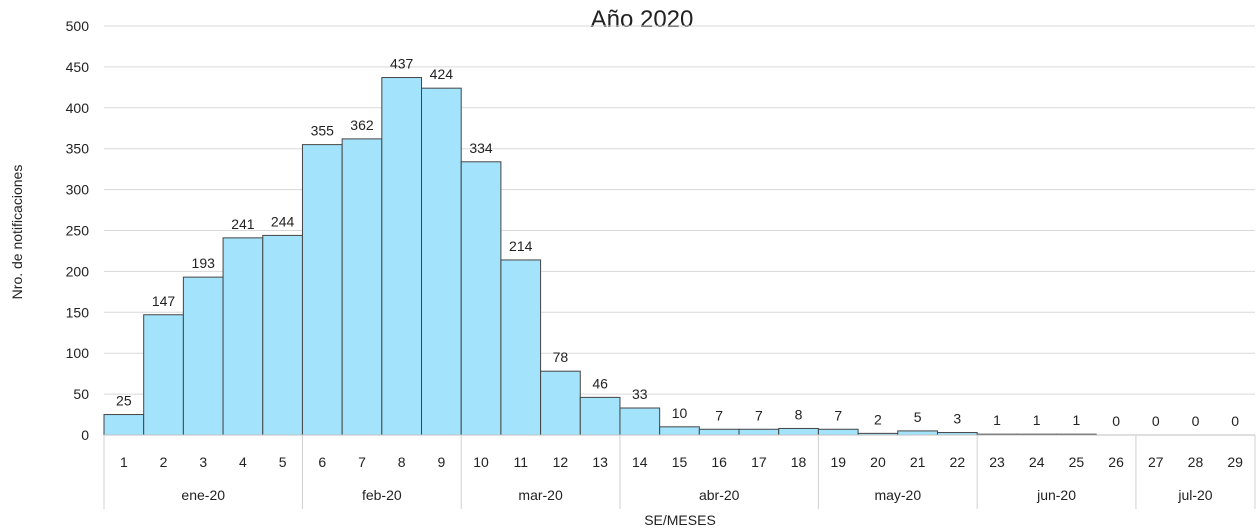 Image resolution: width=1259 pixels, height=531 pixels. Describe the element at coordinates (918, 417) in the screenshot. I see `data-label: 5` at that location.